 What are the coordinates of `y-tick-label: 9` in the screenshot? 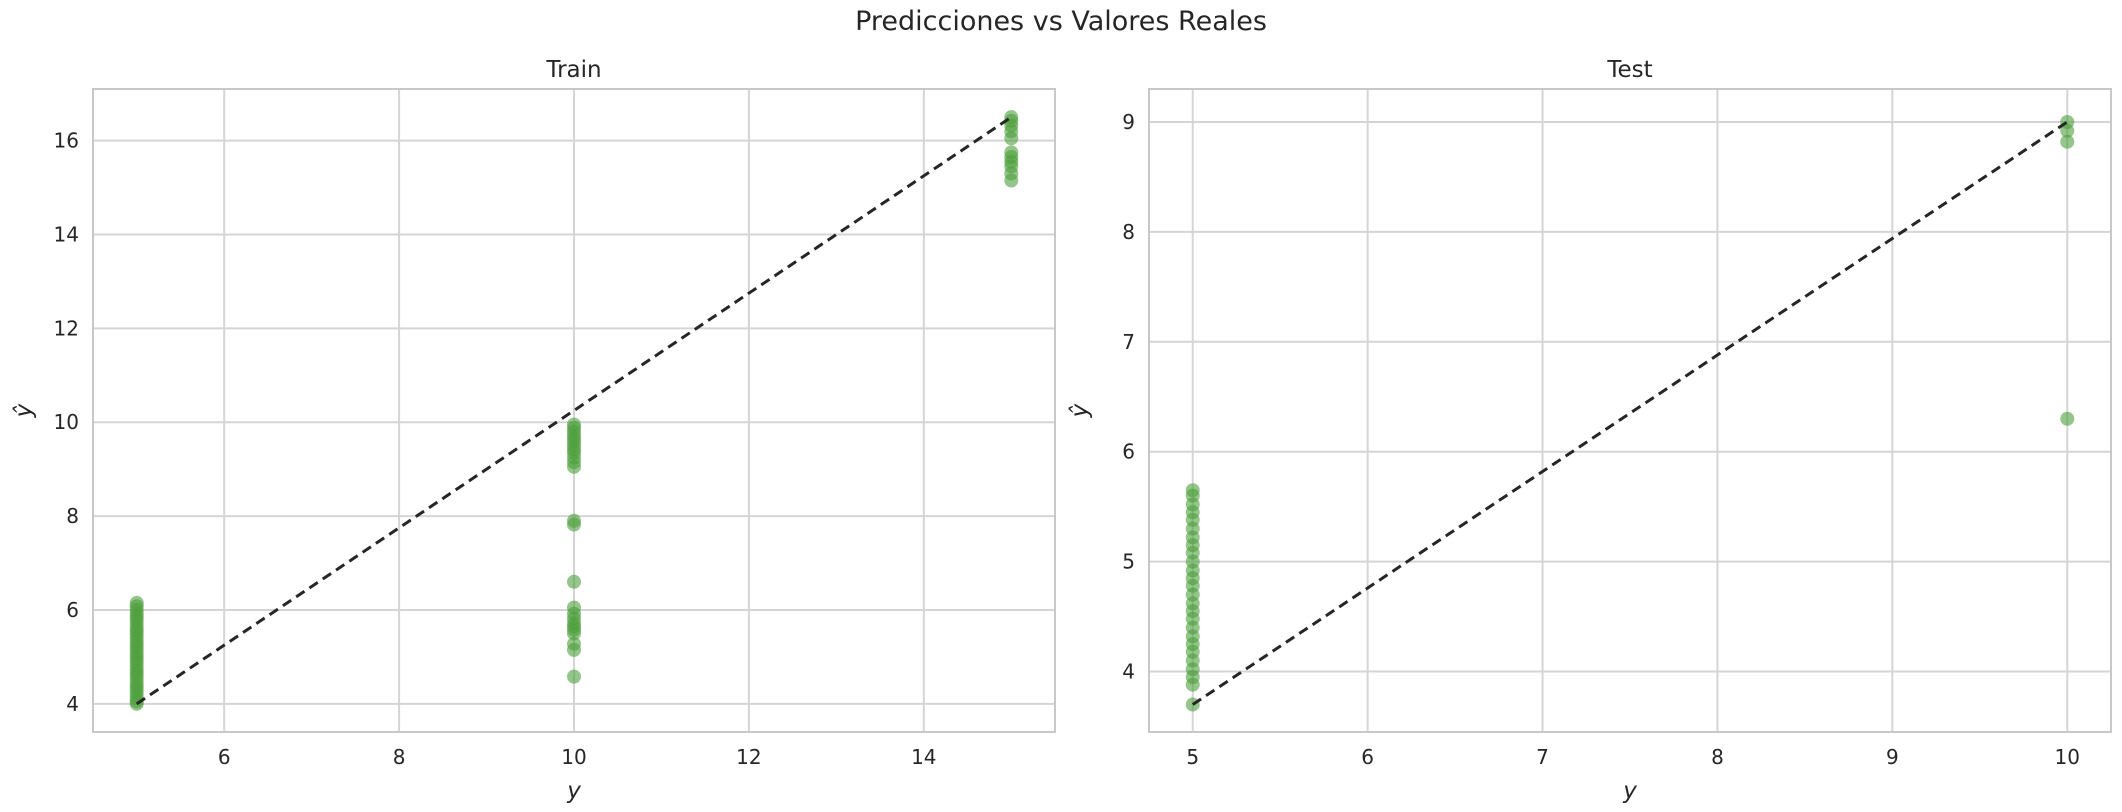 It's located at (1128, 122).